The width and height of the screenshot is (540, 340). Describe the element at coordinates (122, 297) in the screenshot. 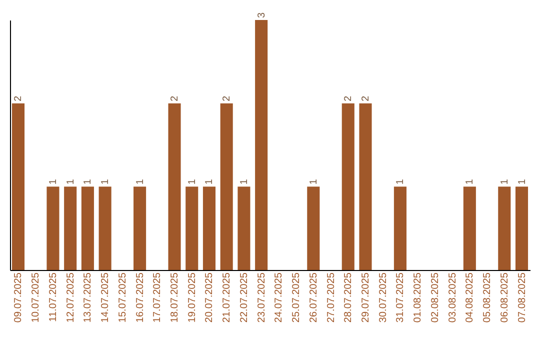

I see `x-tick-label: 15.07.2025` at that location.